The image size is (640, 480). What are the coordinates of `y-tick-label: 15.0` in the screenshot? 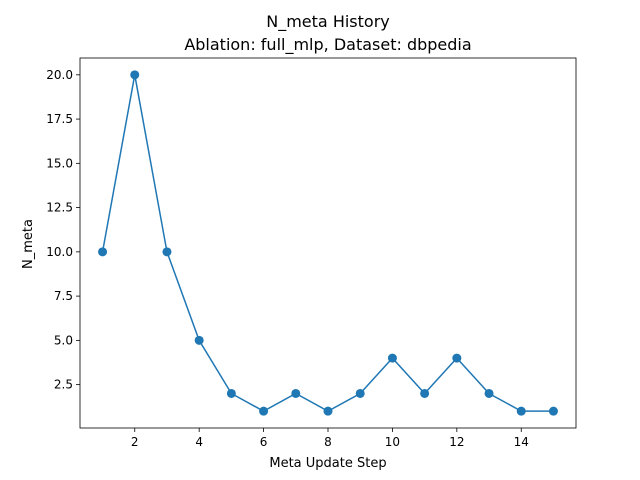 It's located at (59, 163).